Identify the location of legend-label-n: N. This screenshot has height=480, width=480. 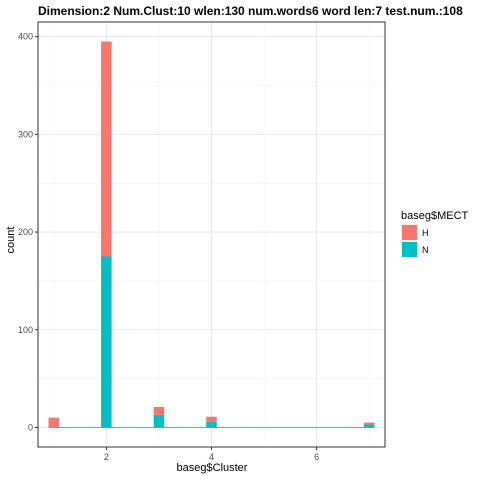
(425, 250).